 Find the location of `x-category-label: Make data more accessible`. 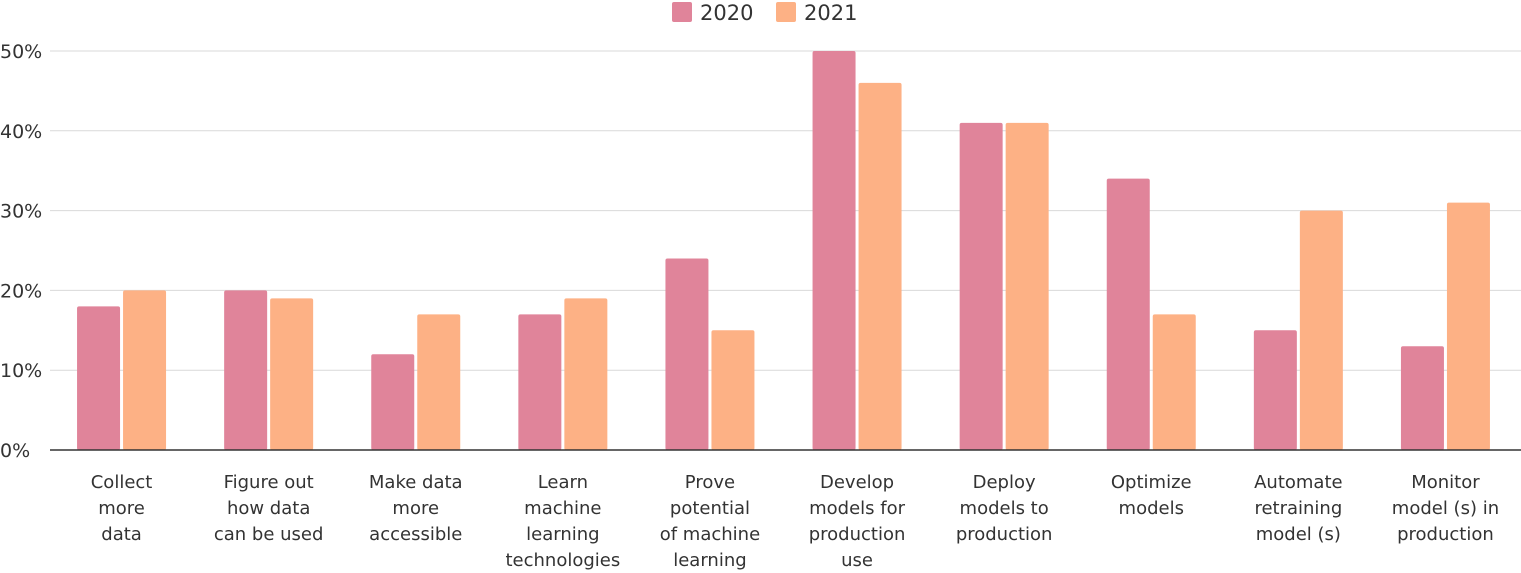

x-category-label: Make data more accessible is located at coordinates (416, 508).